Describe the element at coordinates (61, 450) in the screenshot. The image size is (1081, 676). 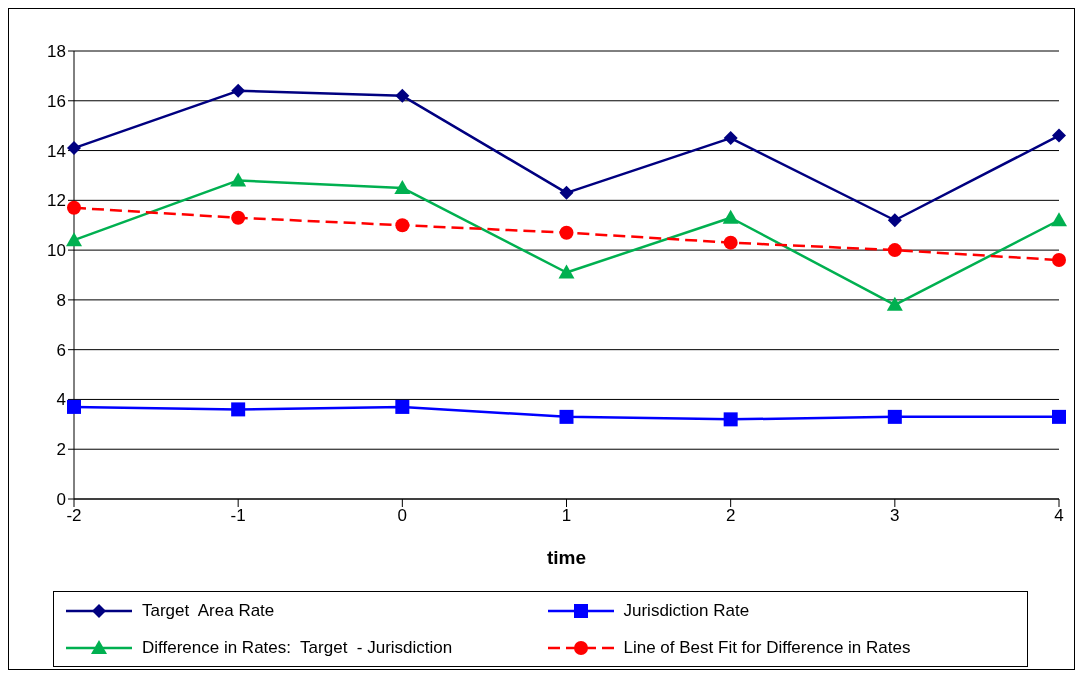
I see `y-tick-label: 2` at that location.